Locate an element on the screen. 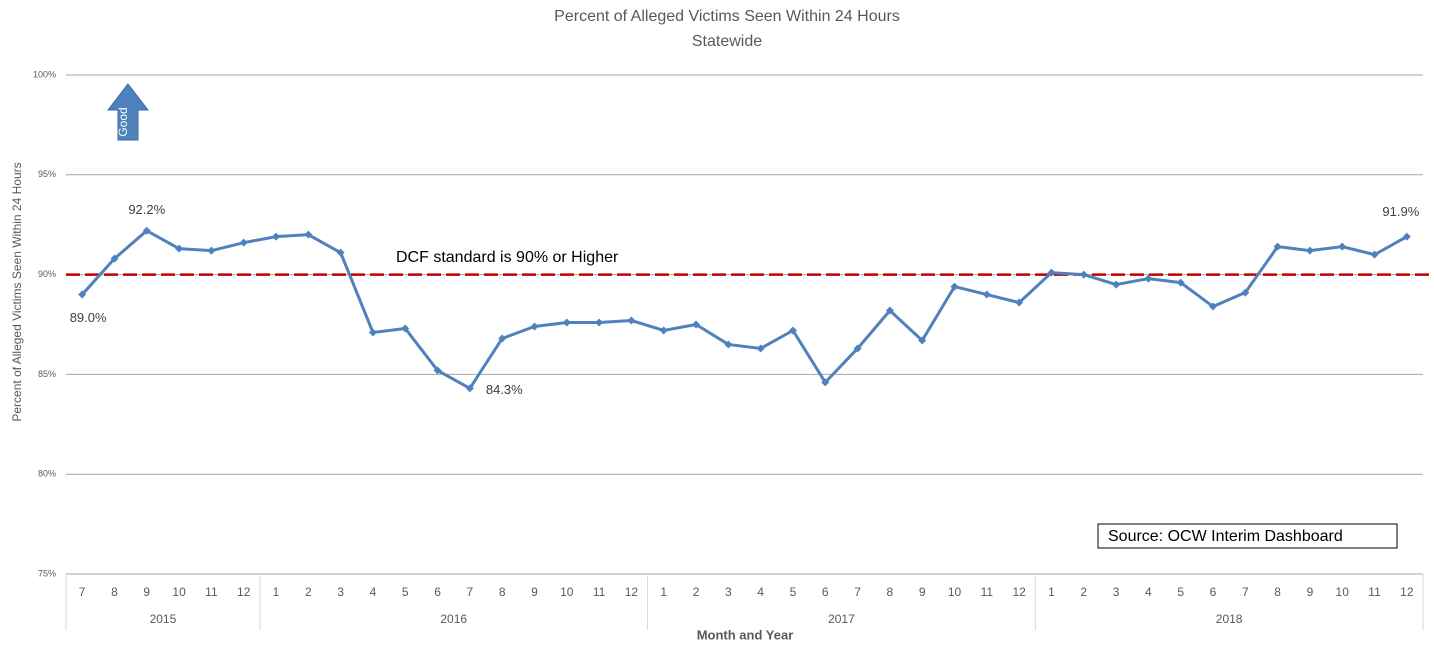 Image resolution: width=1434 pixels, height=645 pixels. y-tick-label: 100% is located at coordinates (44, 74).